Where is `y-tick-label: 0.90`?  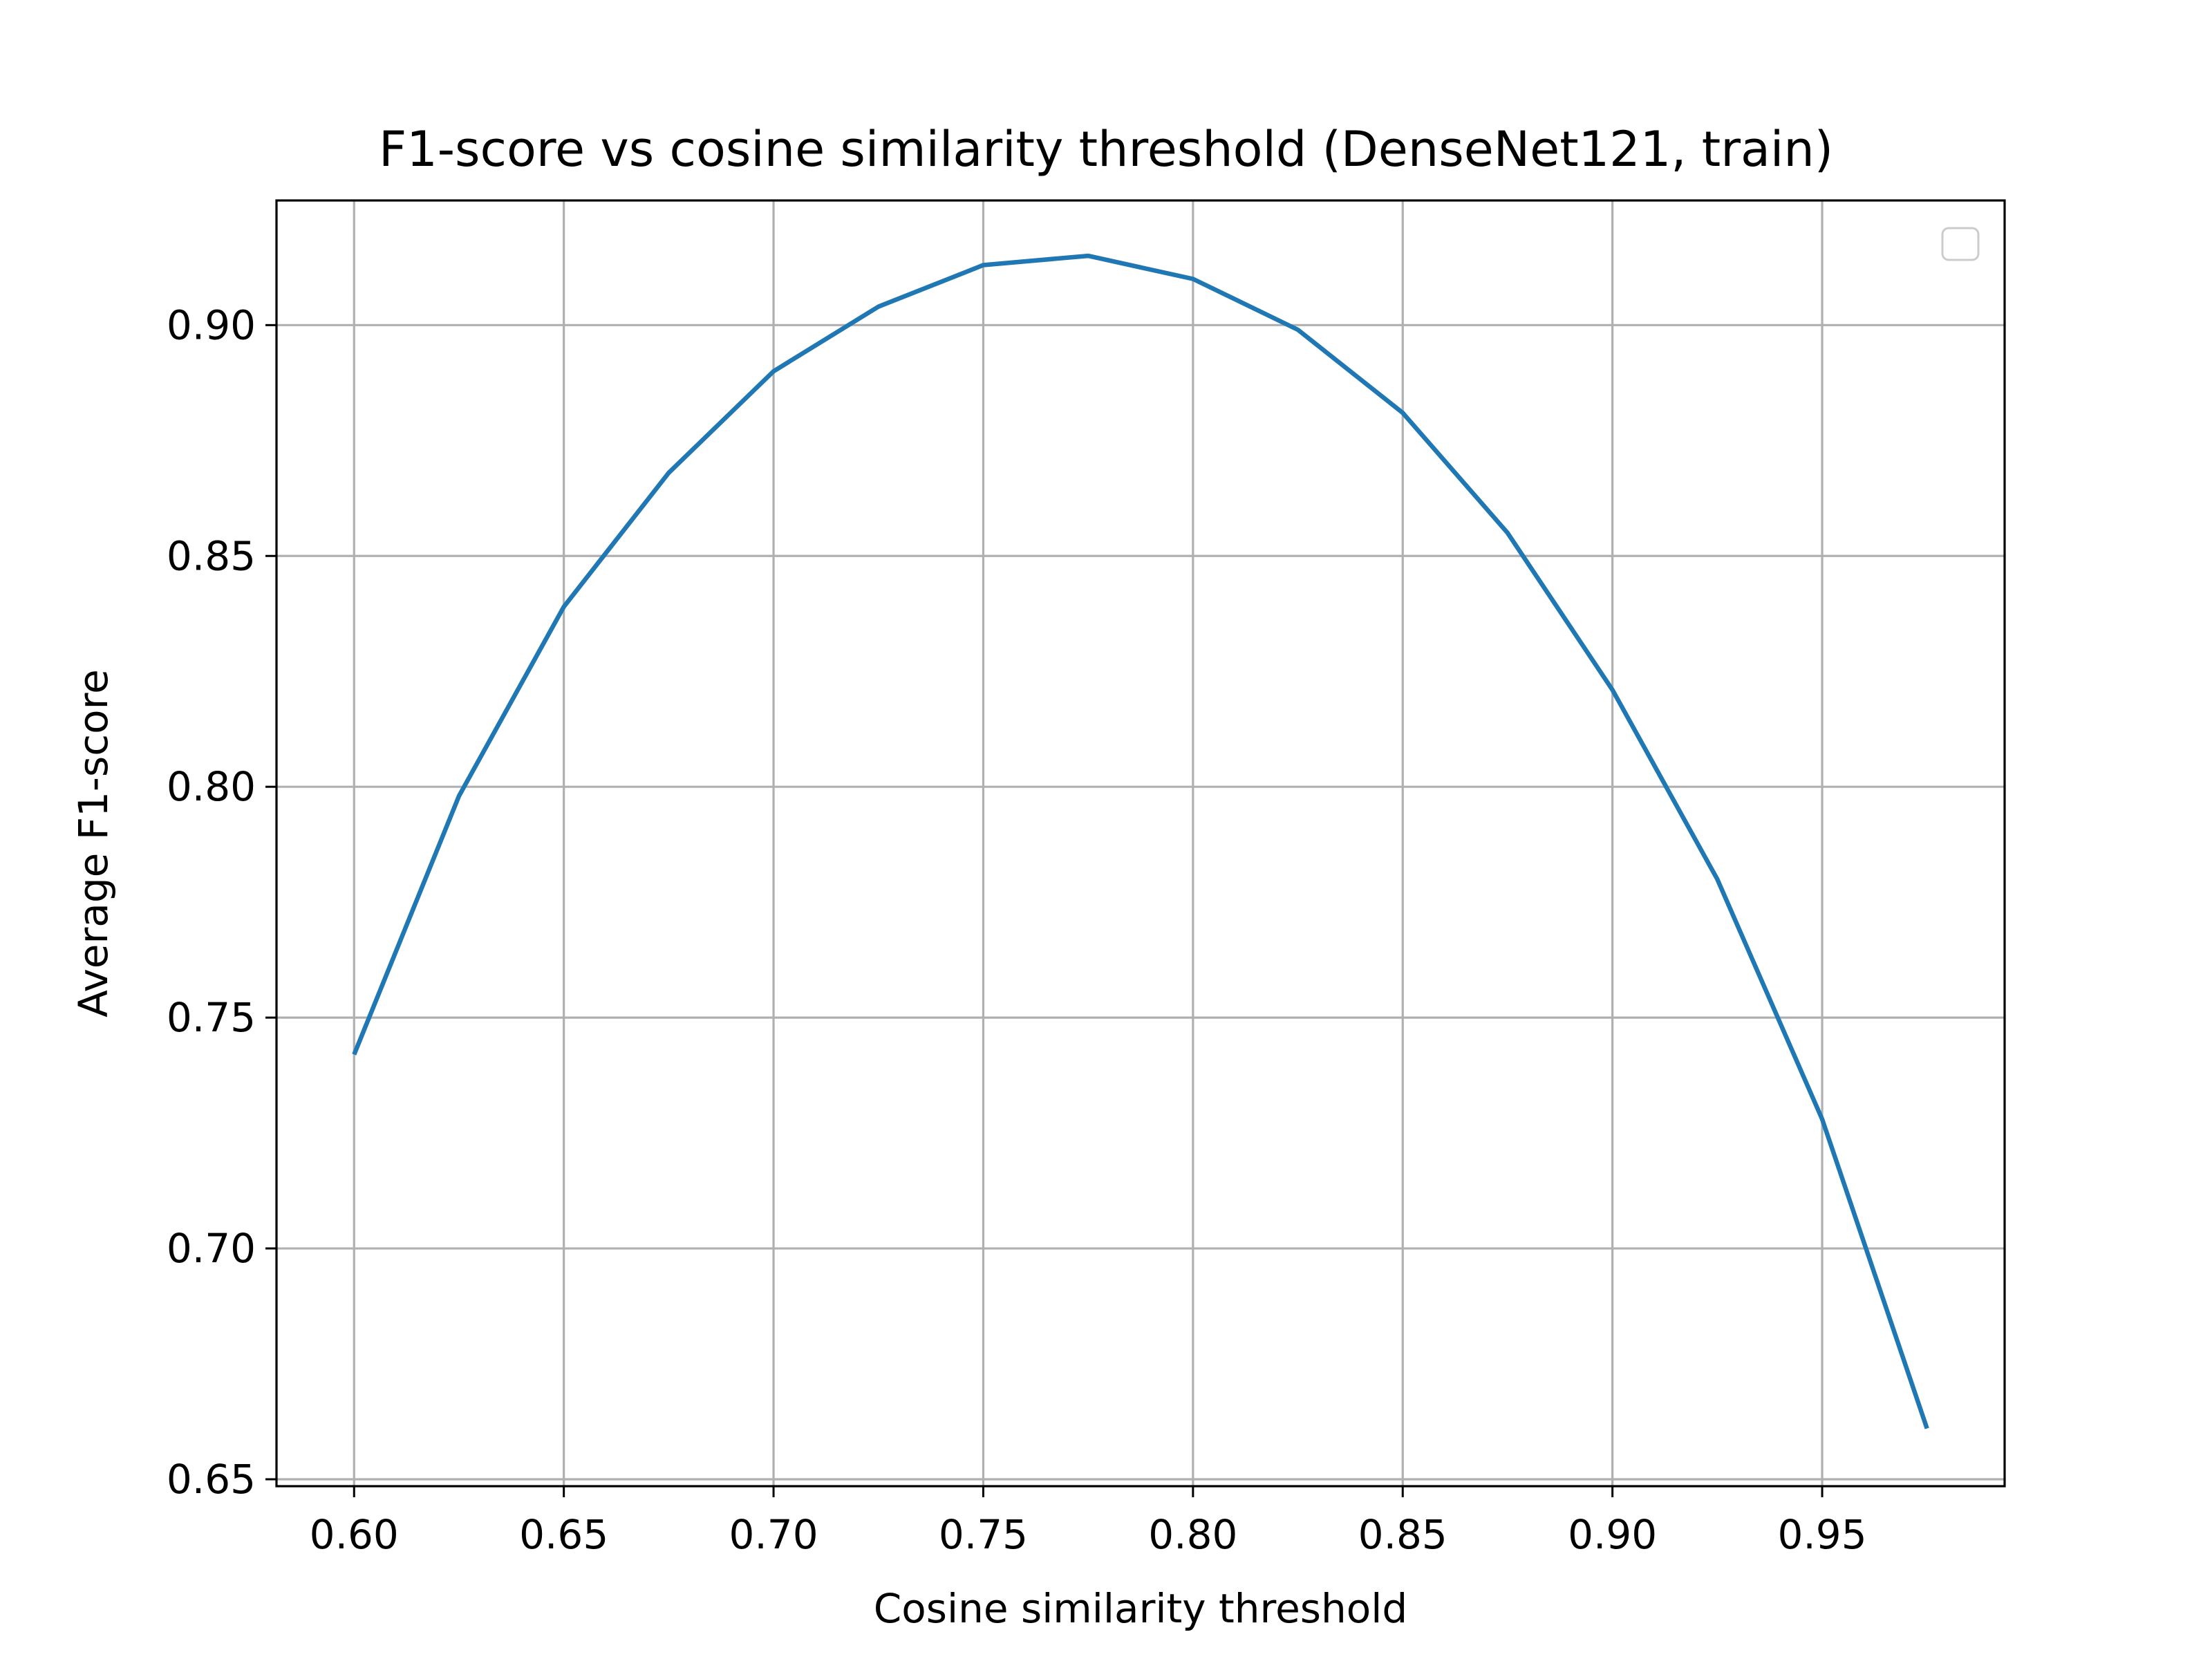
y-tick-label: 0.90 is located at coordinates (211, 324).